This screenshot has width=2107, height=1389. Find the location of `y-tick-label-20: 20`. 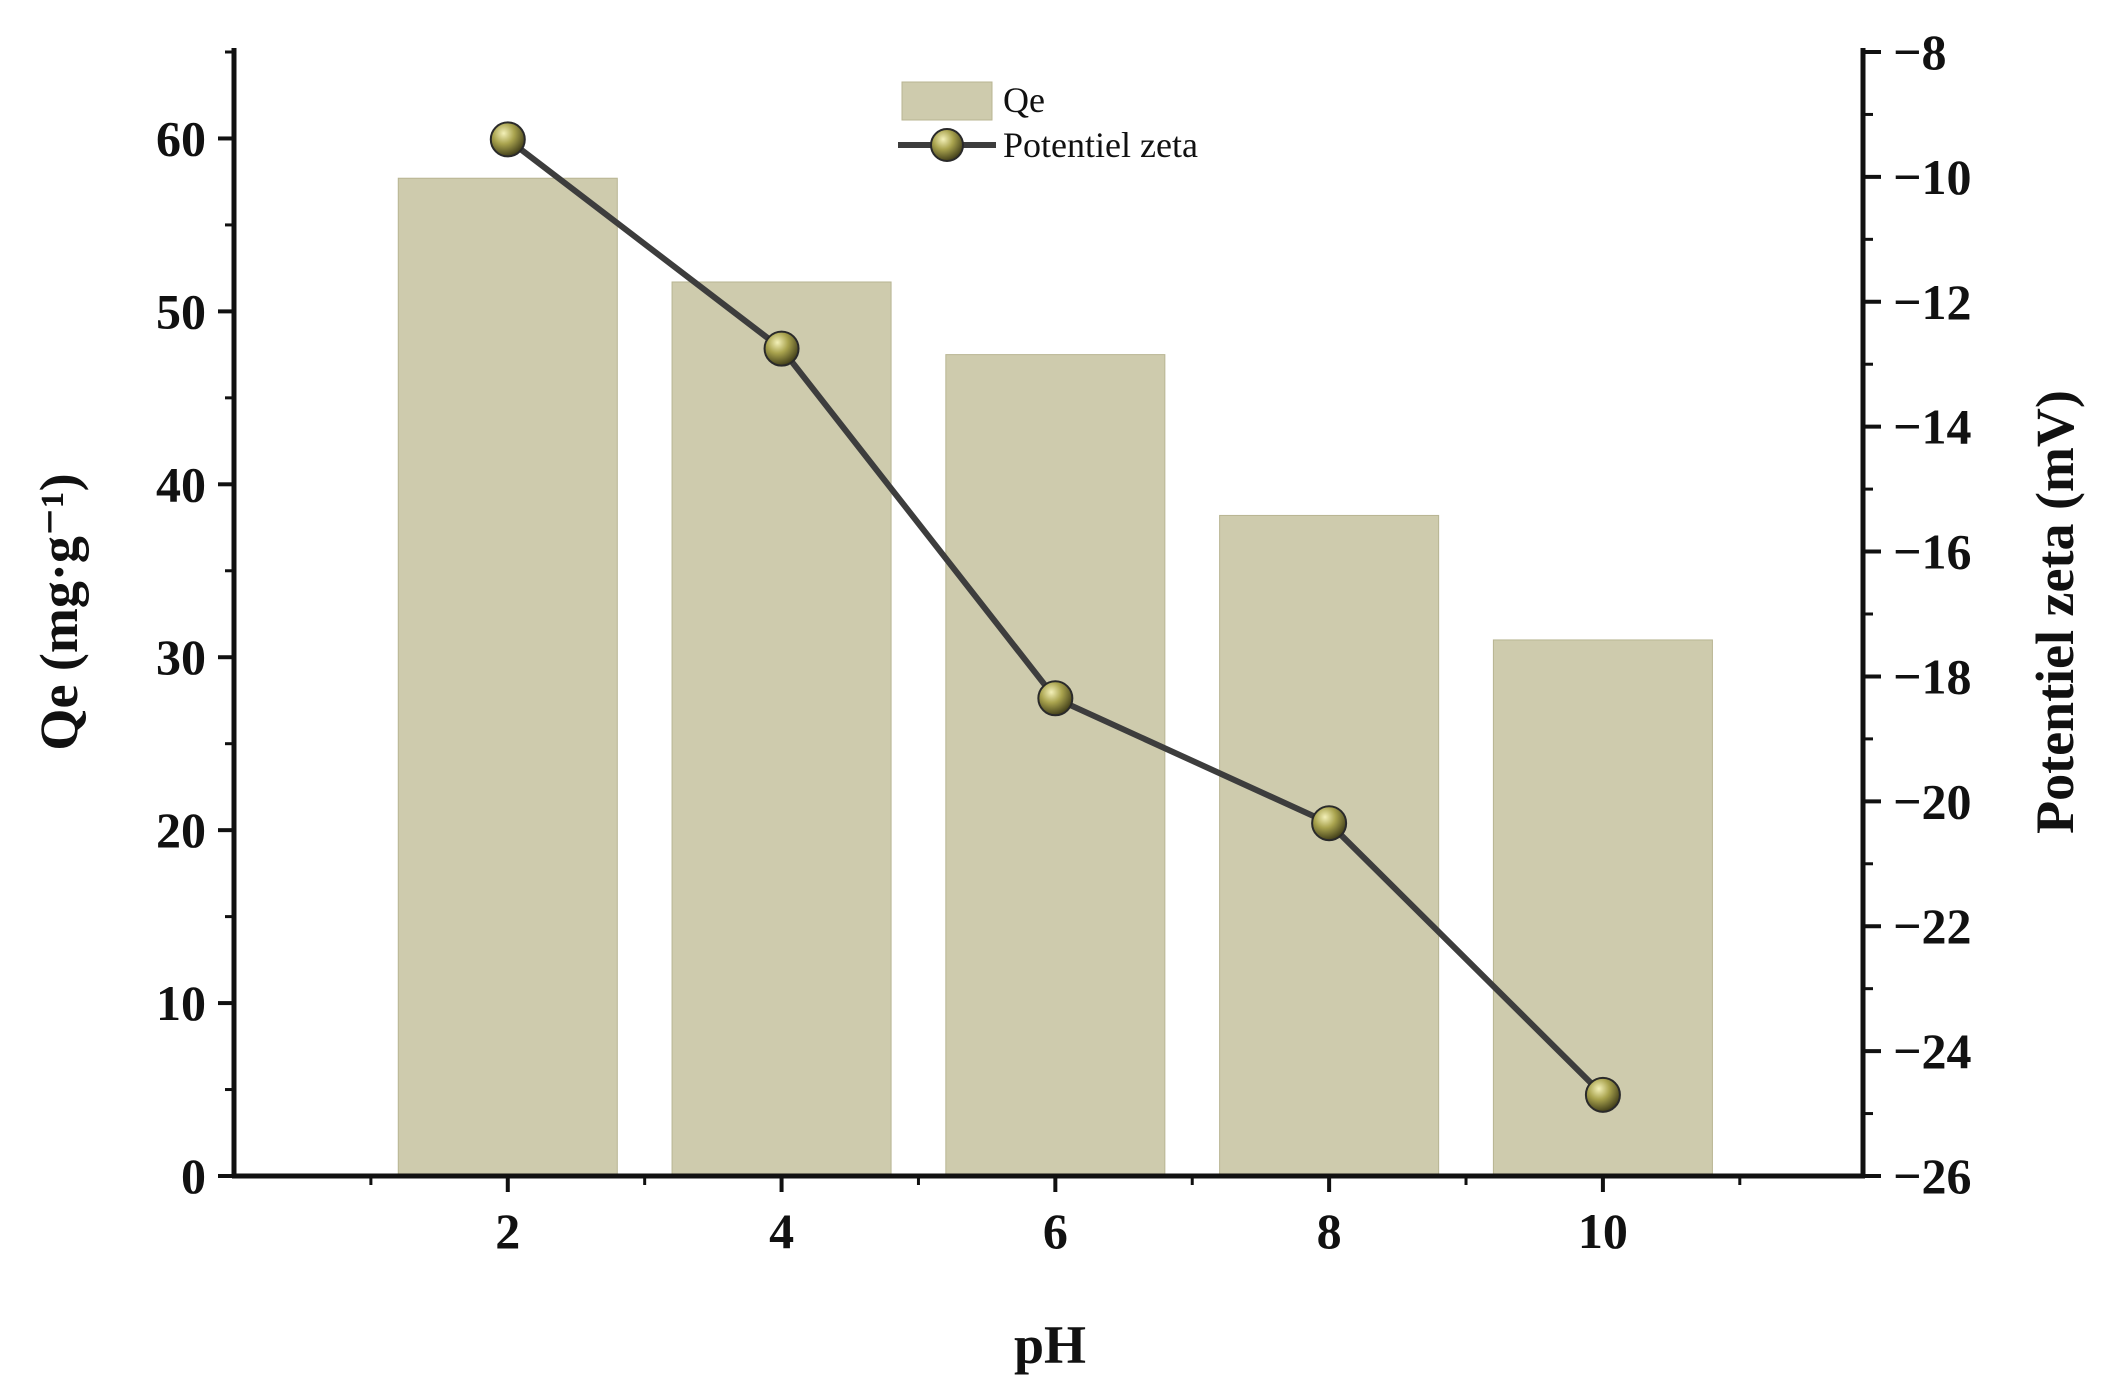

y-tick-label-20: 20 is located at coordinates (181, 830).